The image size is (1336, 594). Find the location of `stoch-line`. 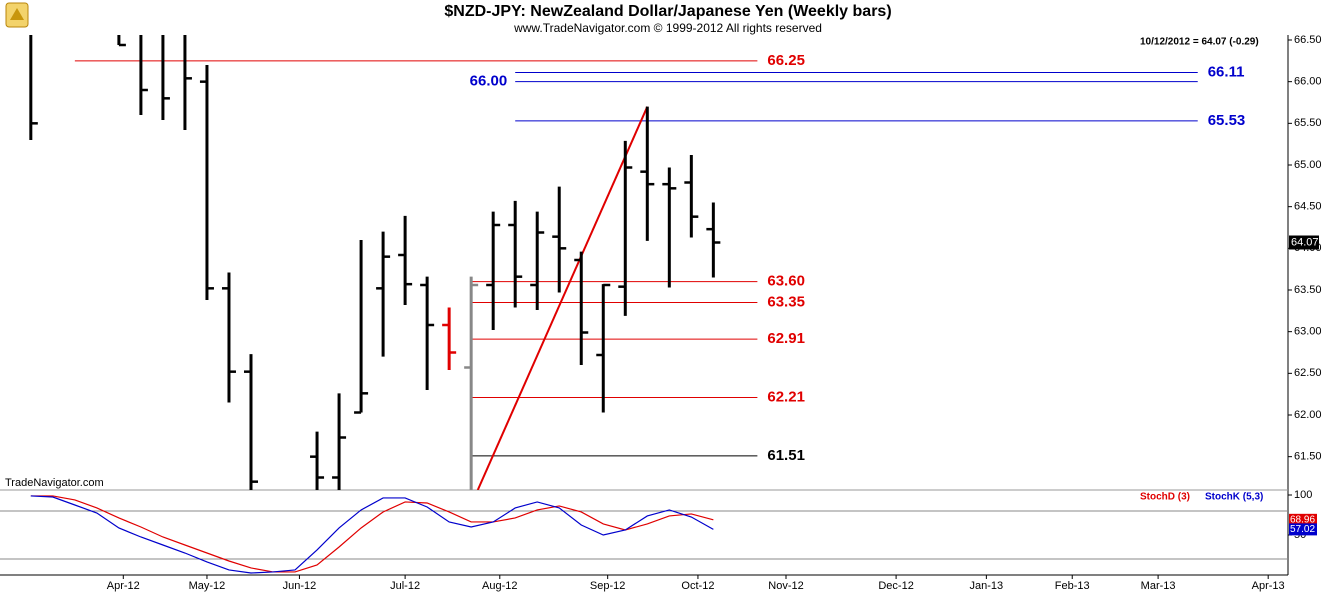

stoch-line is located at coordinates (372, 534).